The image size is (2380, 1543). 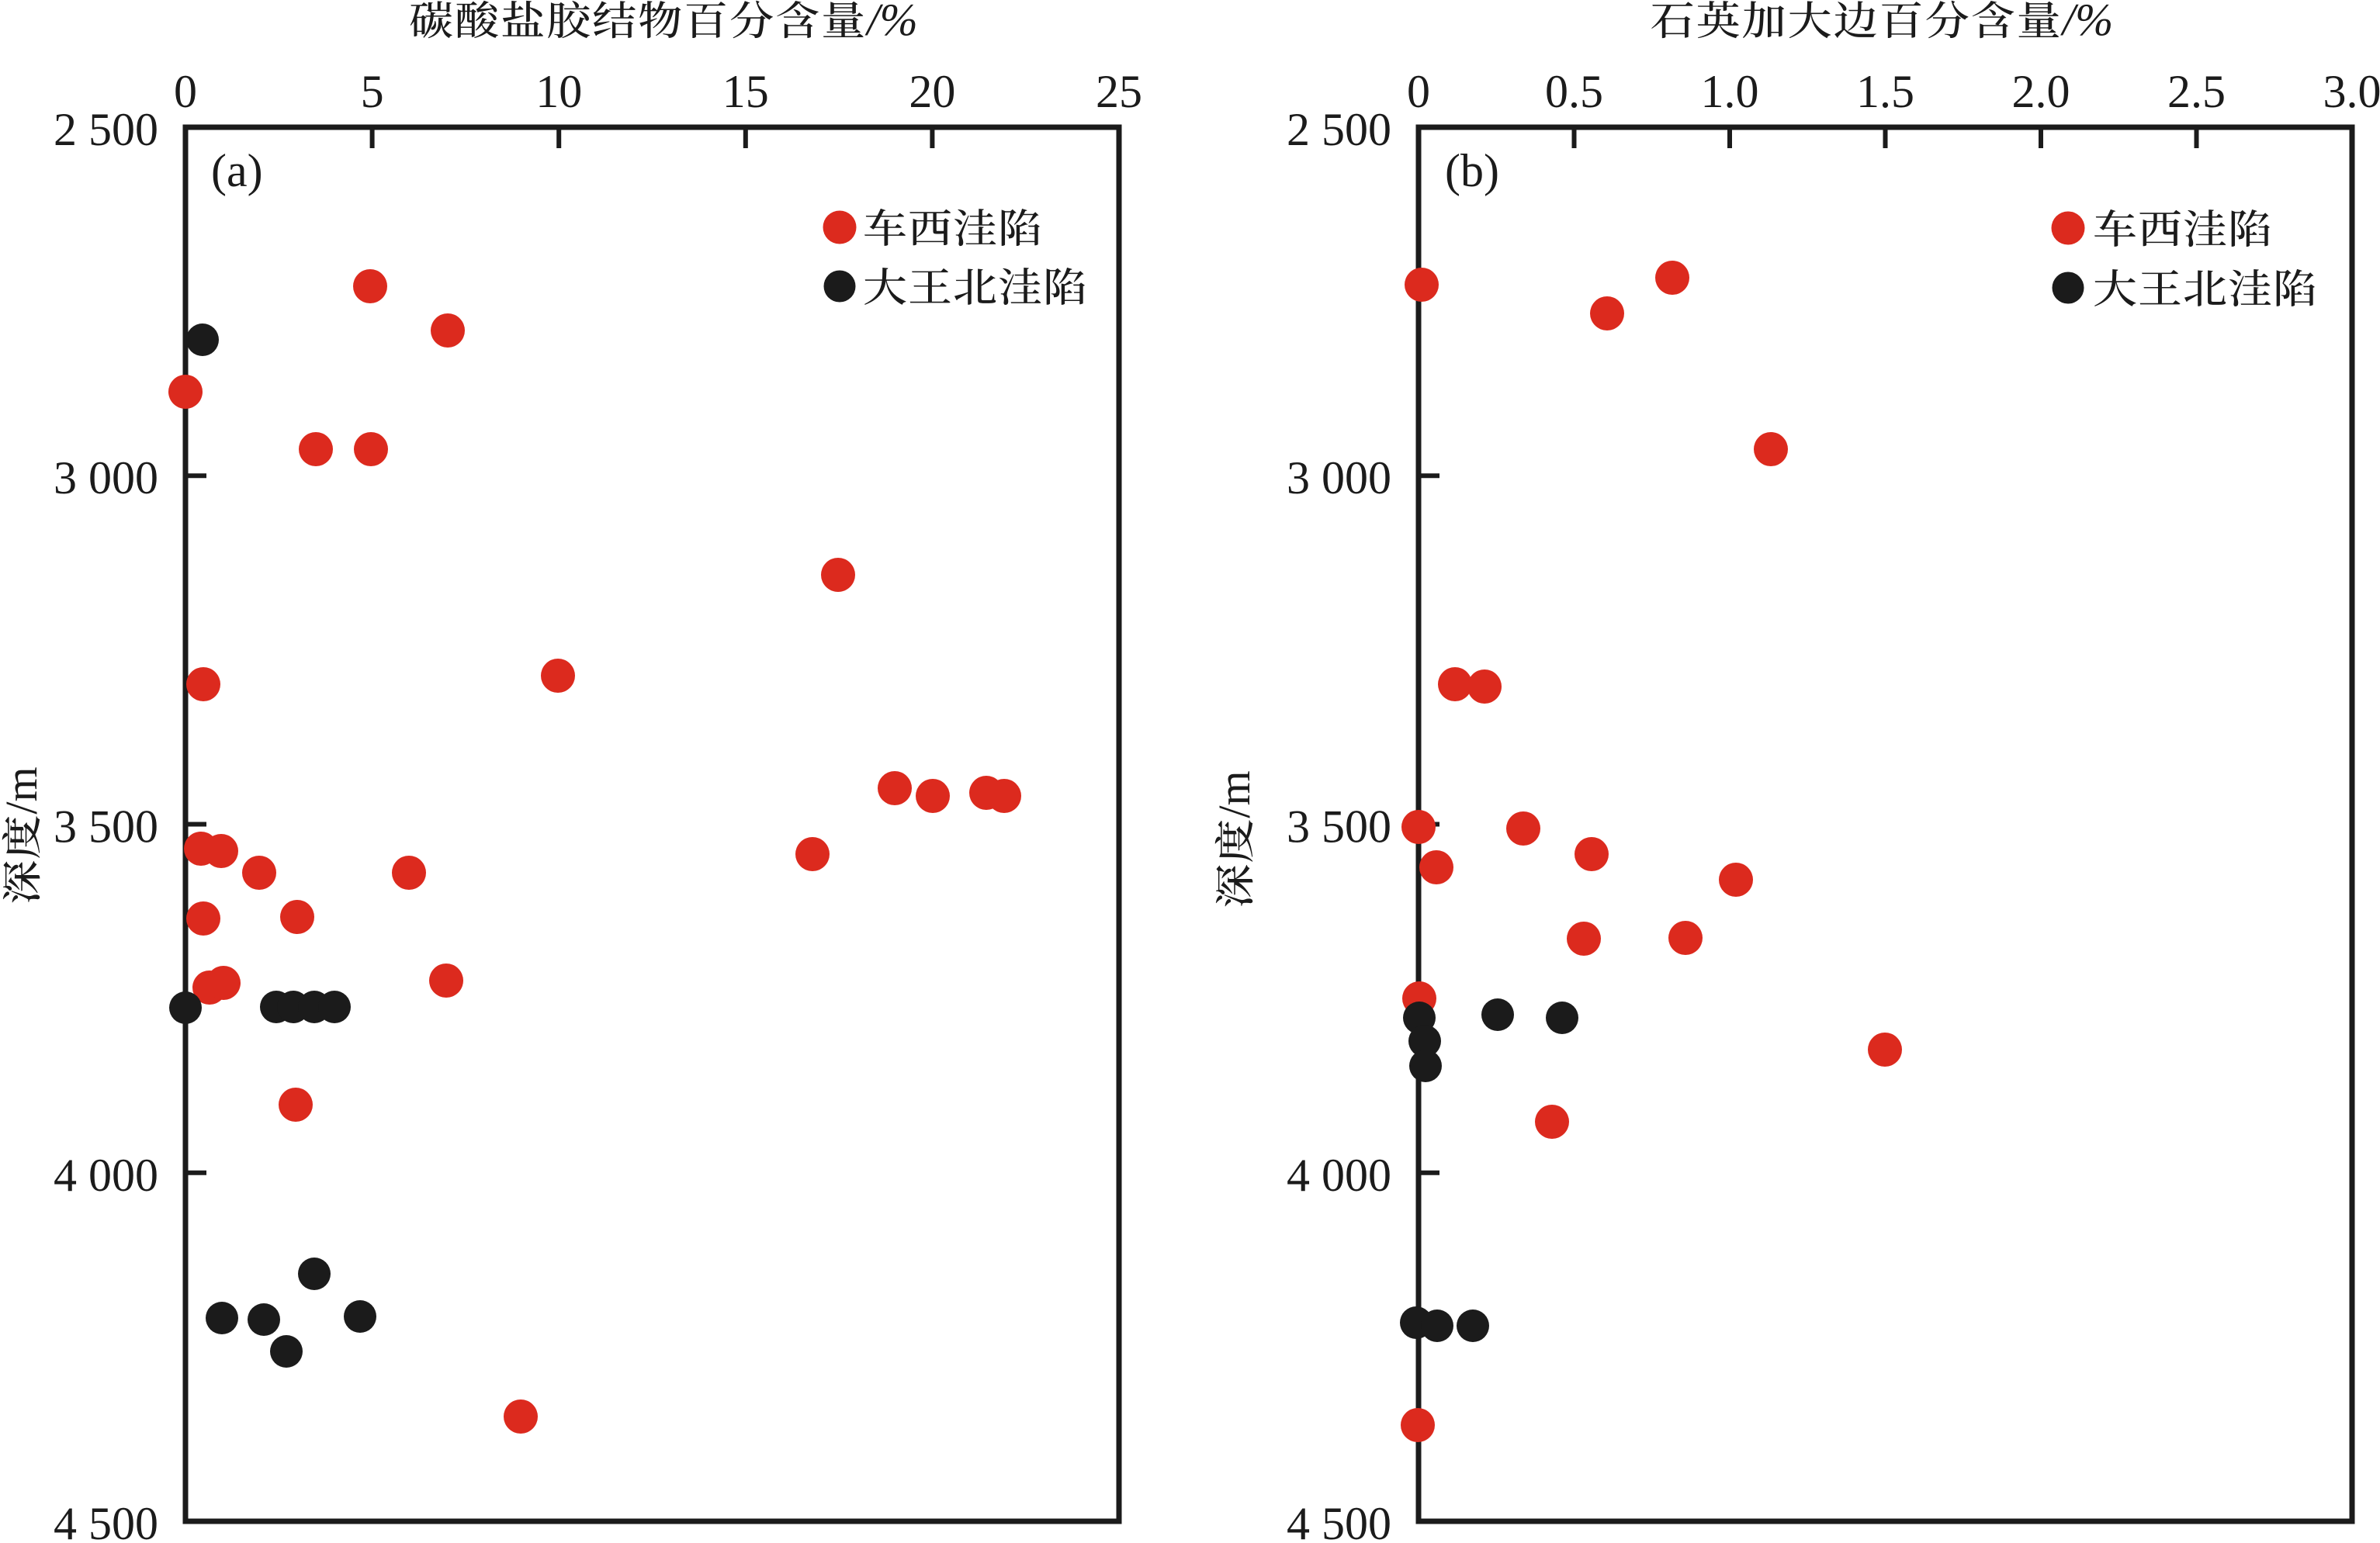 I want to click on svg-text: 10, so click(x=558, y=91).